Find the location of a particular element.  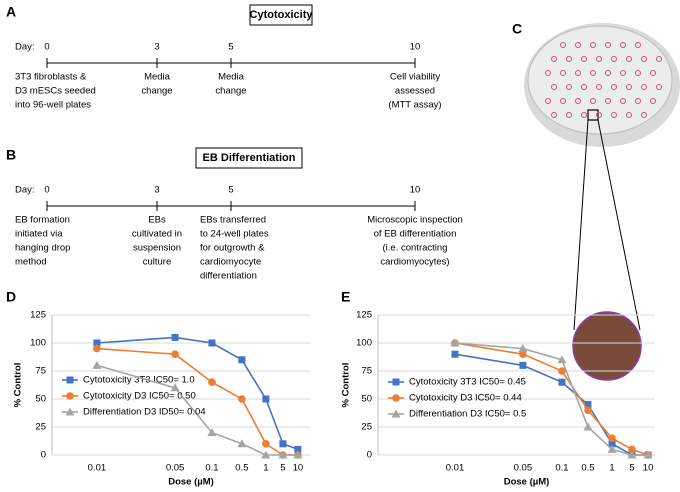

x-tick-label: 10 is located at coordinates (648, 468).